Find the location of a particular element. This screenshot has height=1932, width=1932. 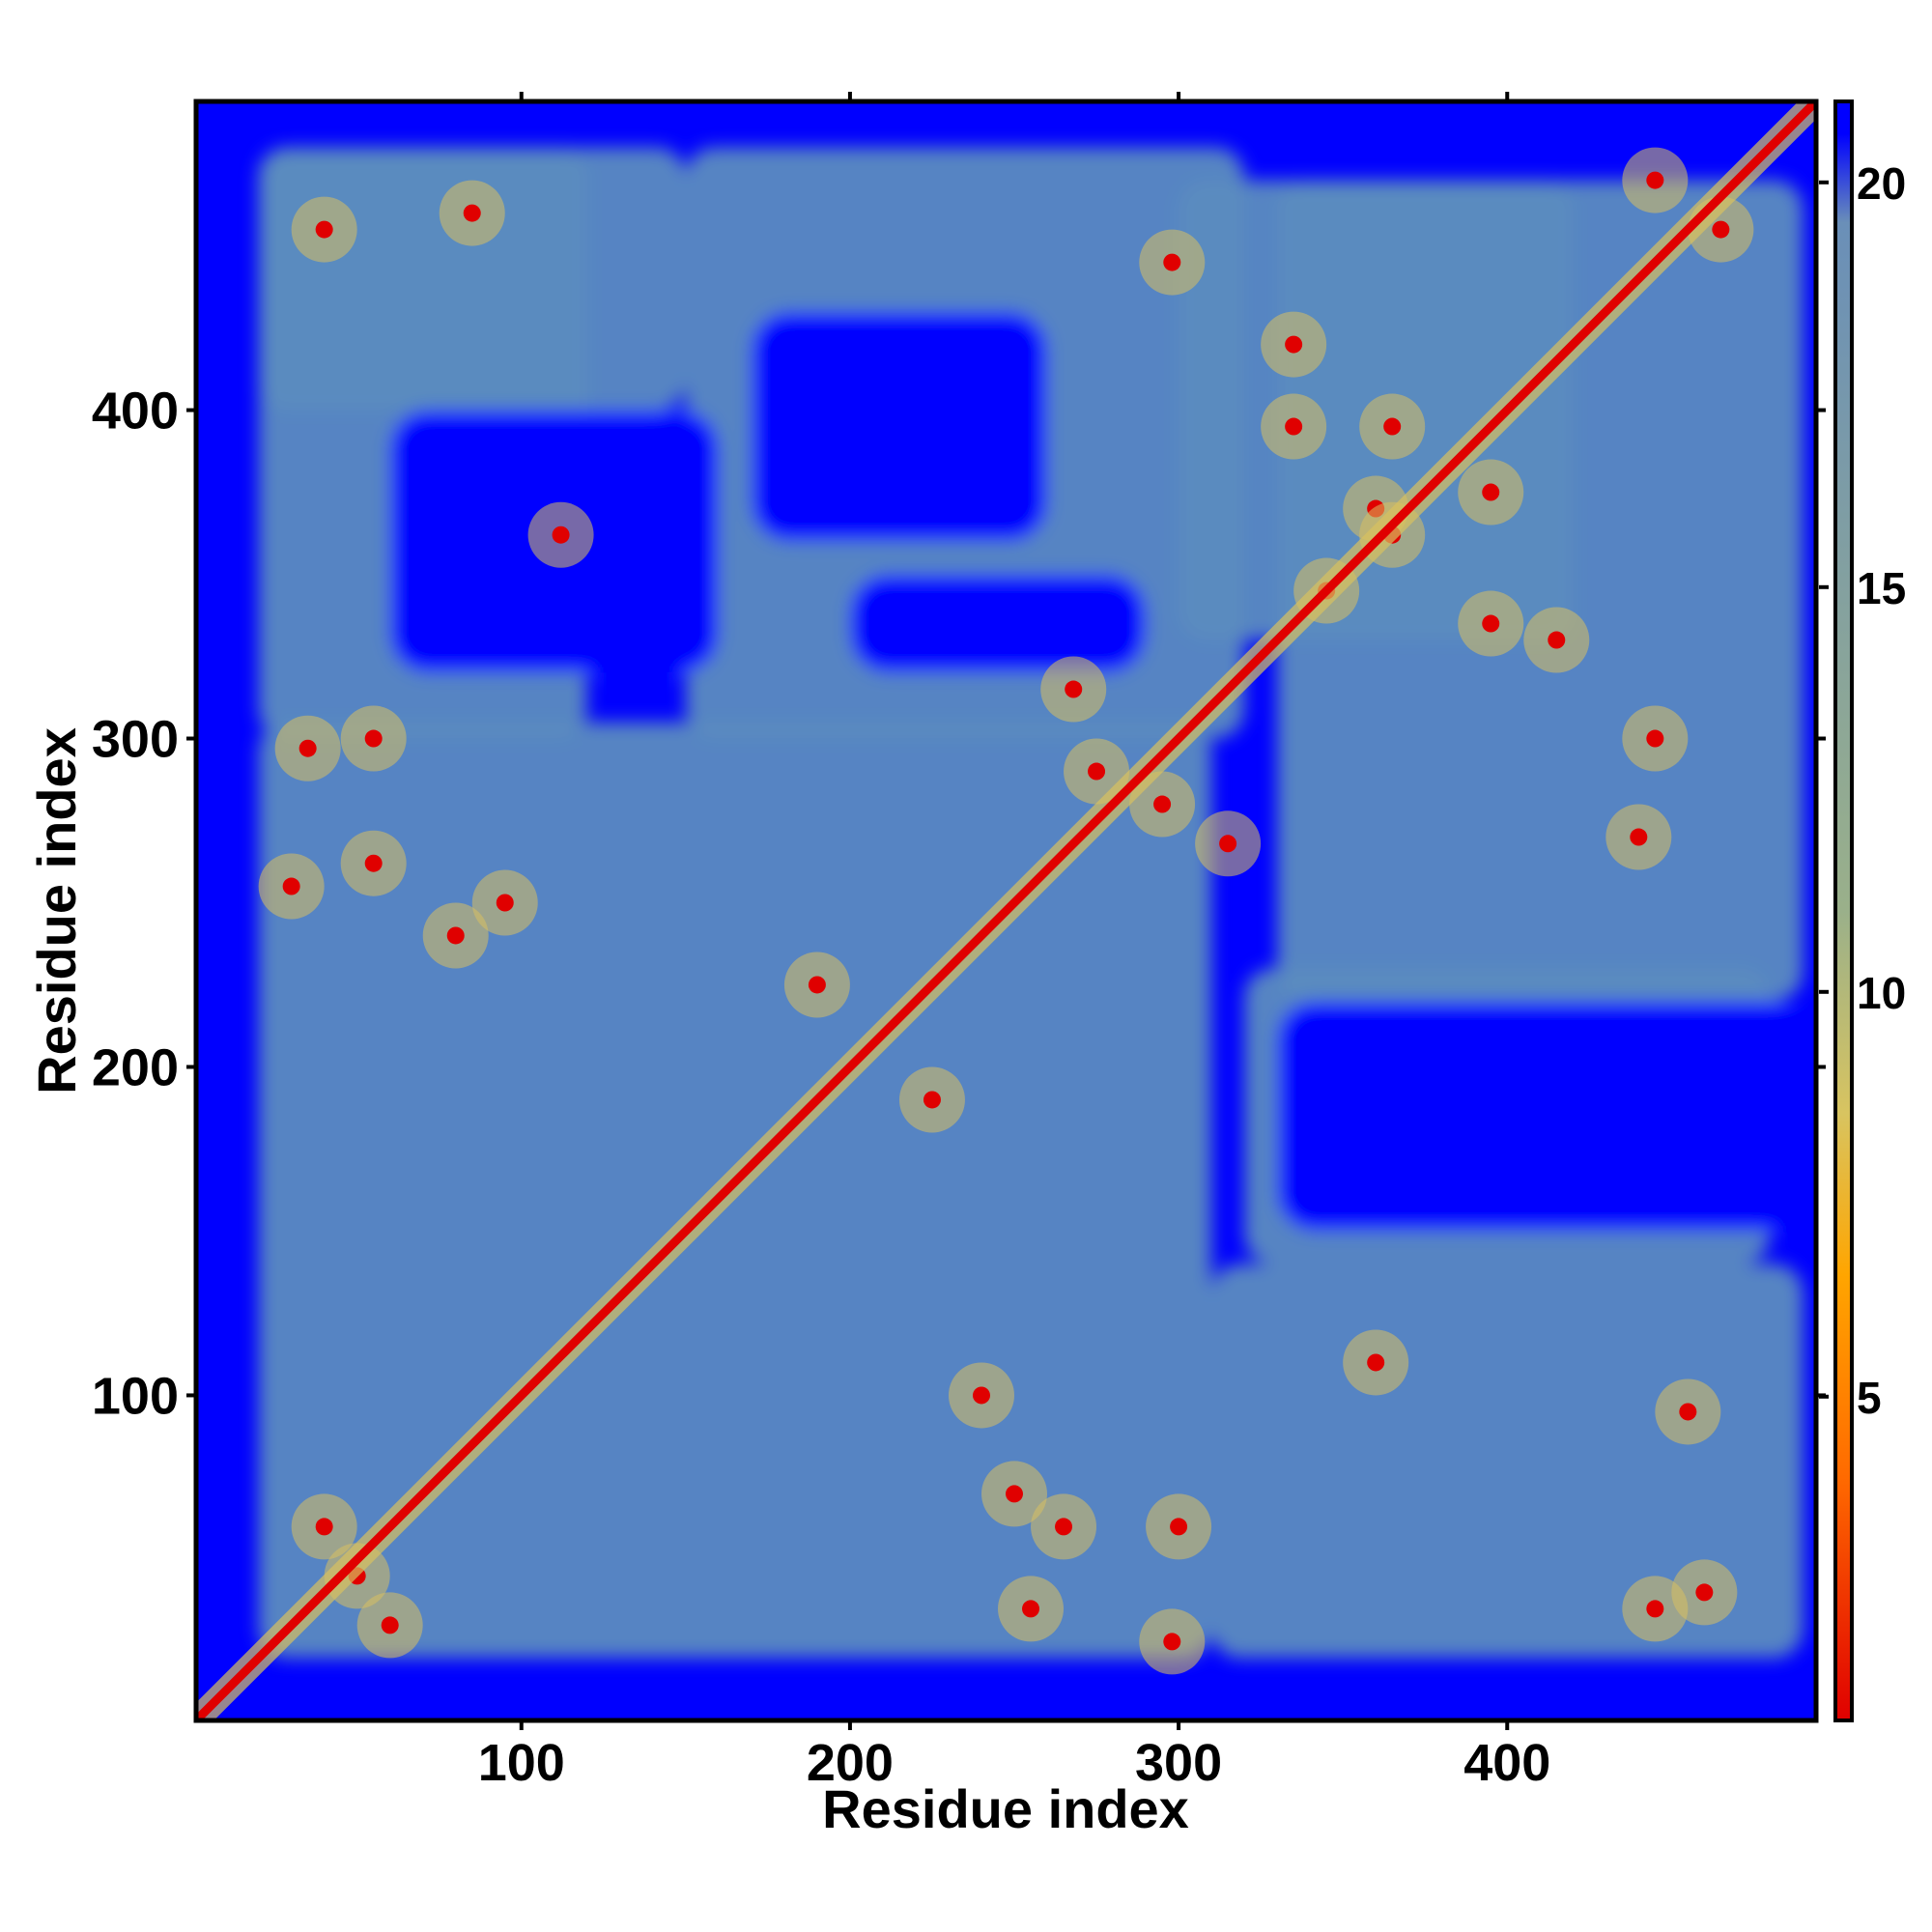

colorbar-ticks: 5 10 15 20 is located at coordinates (1862, 790).